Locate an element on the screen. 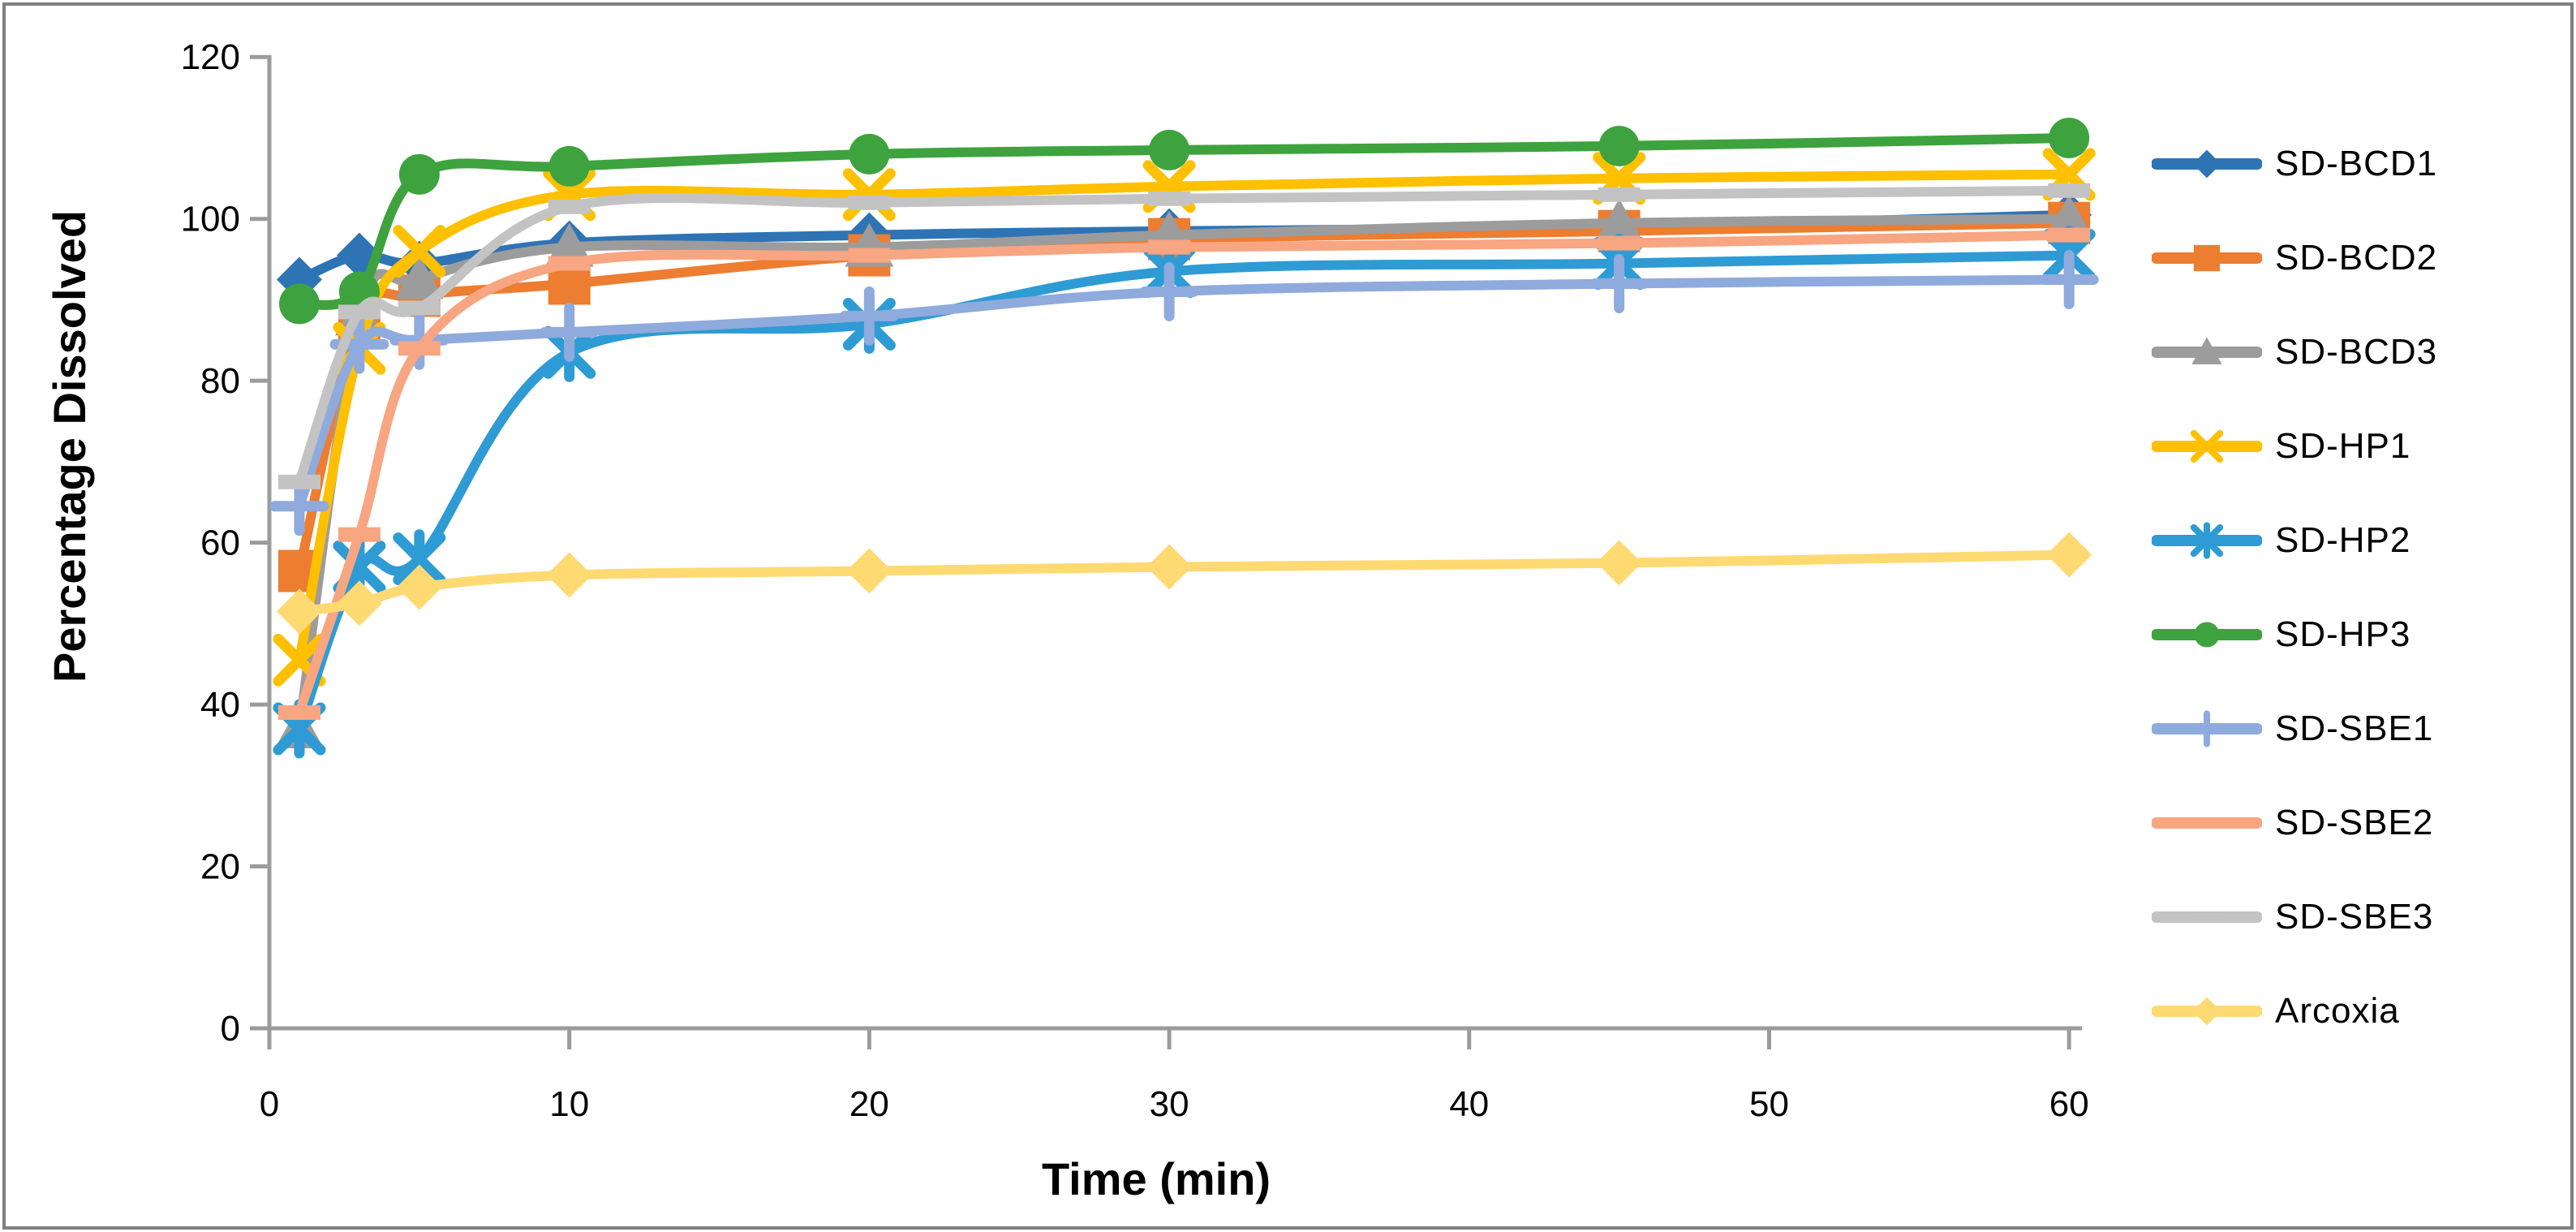  legend-label: SD-HP2 is located at coordinates (2343, 540).